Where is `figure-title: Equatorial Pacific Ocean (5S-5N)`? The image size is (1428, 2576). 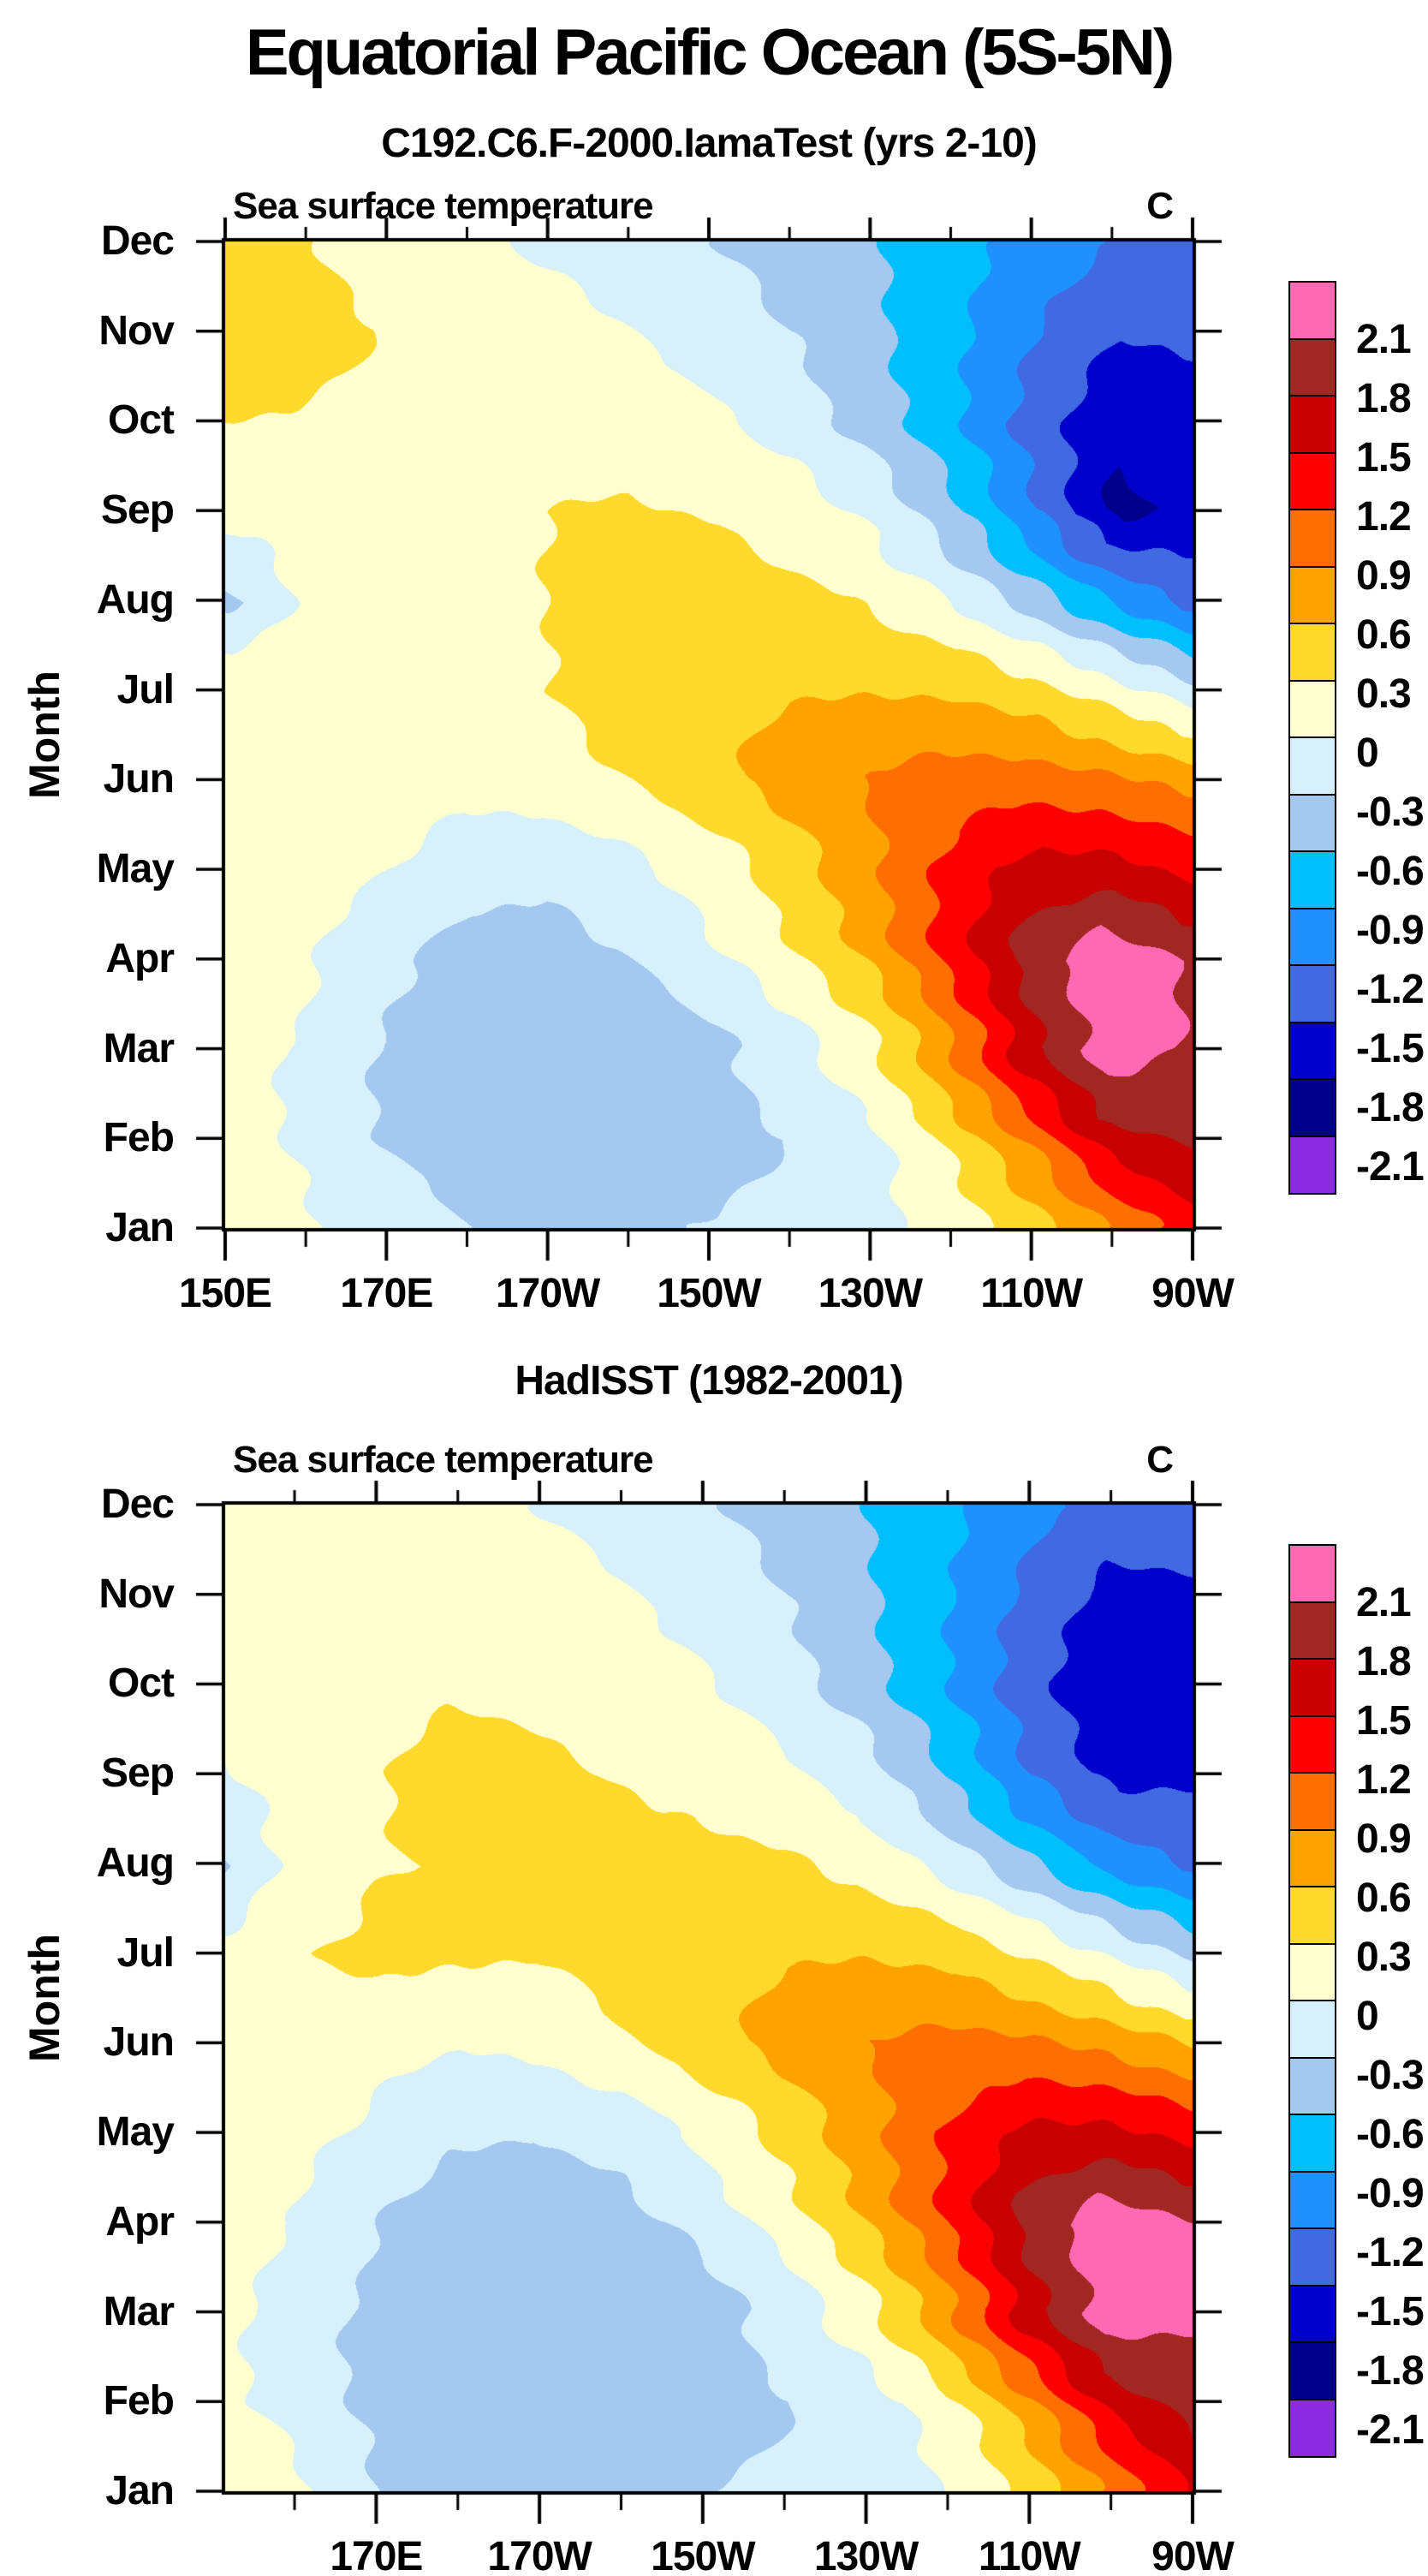
figure-title: Equatorial Pacific Ocean (5S-5N) is located at coordinates (710, 52).